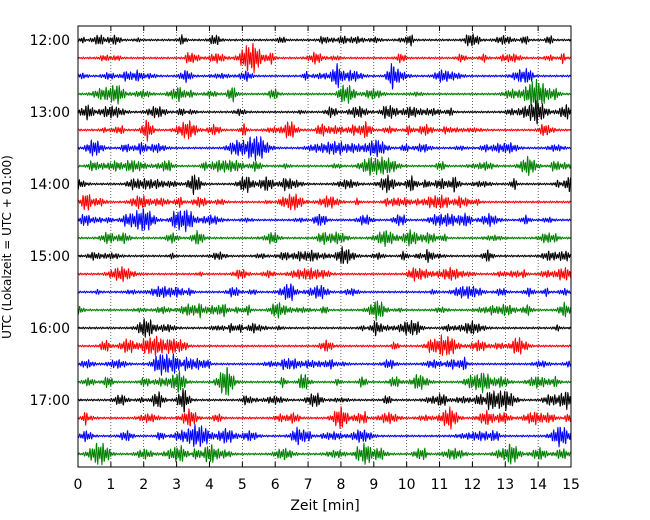 The width and height of the screenshot is (650, 520). I want to click on y-tick-label: 16:00, so click(50, 329).